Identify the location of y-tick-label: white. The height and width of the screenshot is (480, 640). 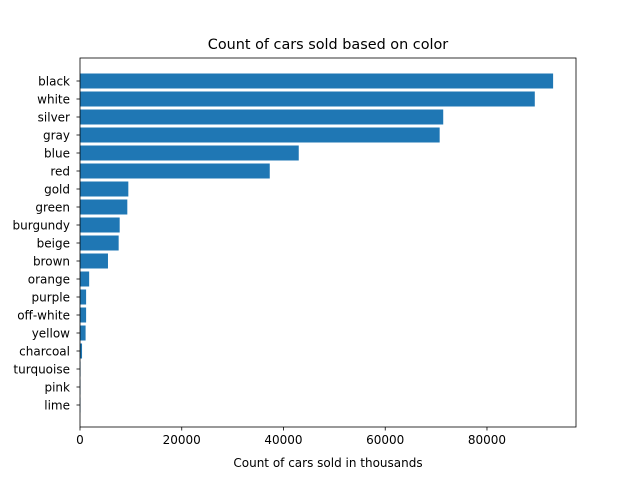
(53, 100).